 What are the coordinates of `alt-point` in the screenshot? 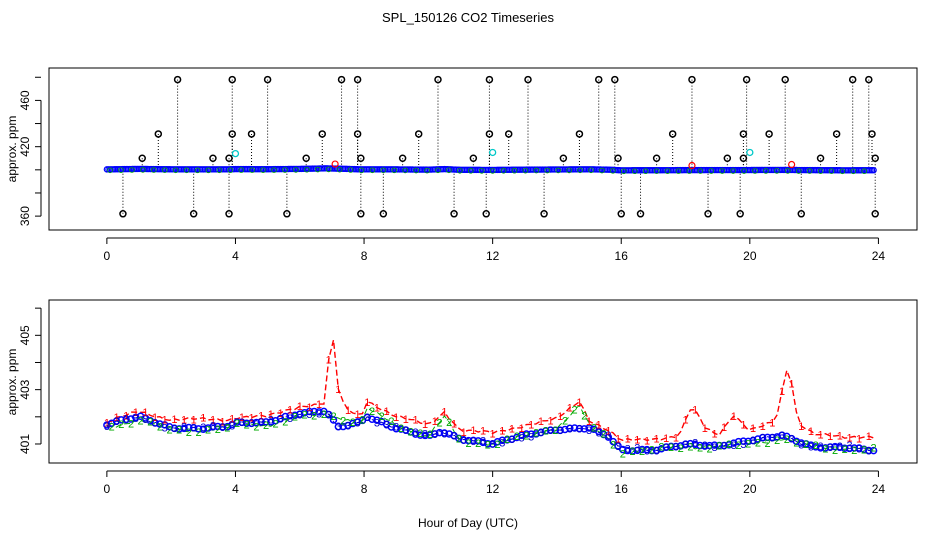 It's located at (335, 164).